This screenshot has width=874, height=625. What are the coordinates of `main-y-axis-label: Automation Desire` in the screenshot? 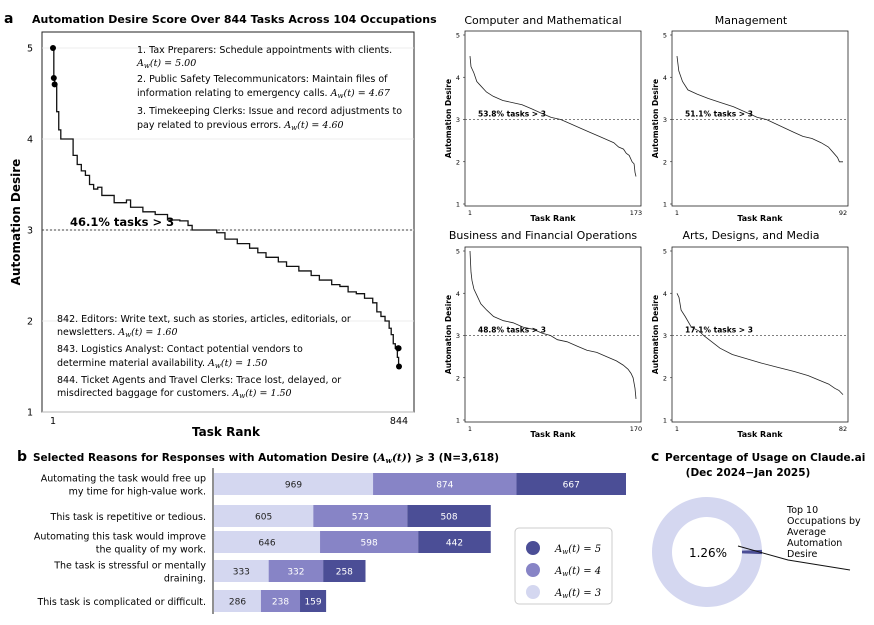 It's located at (16, 222).